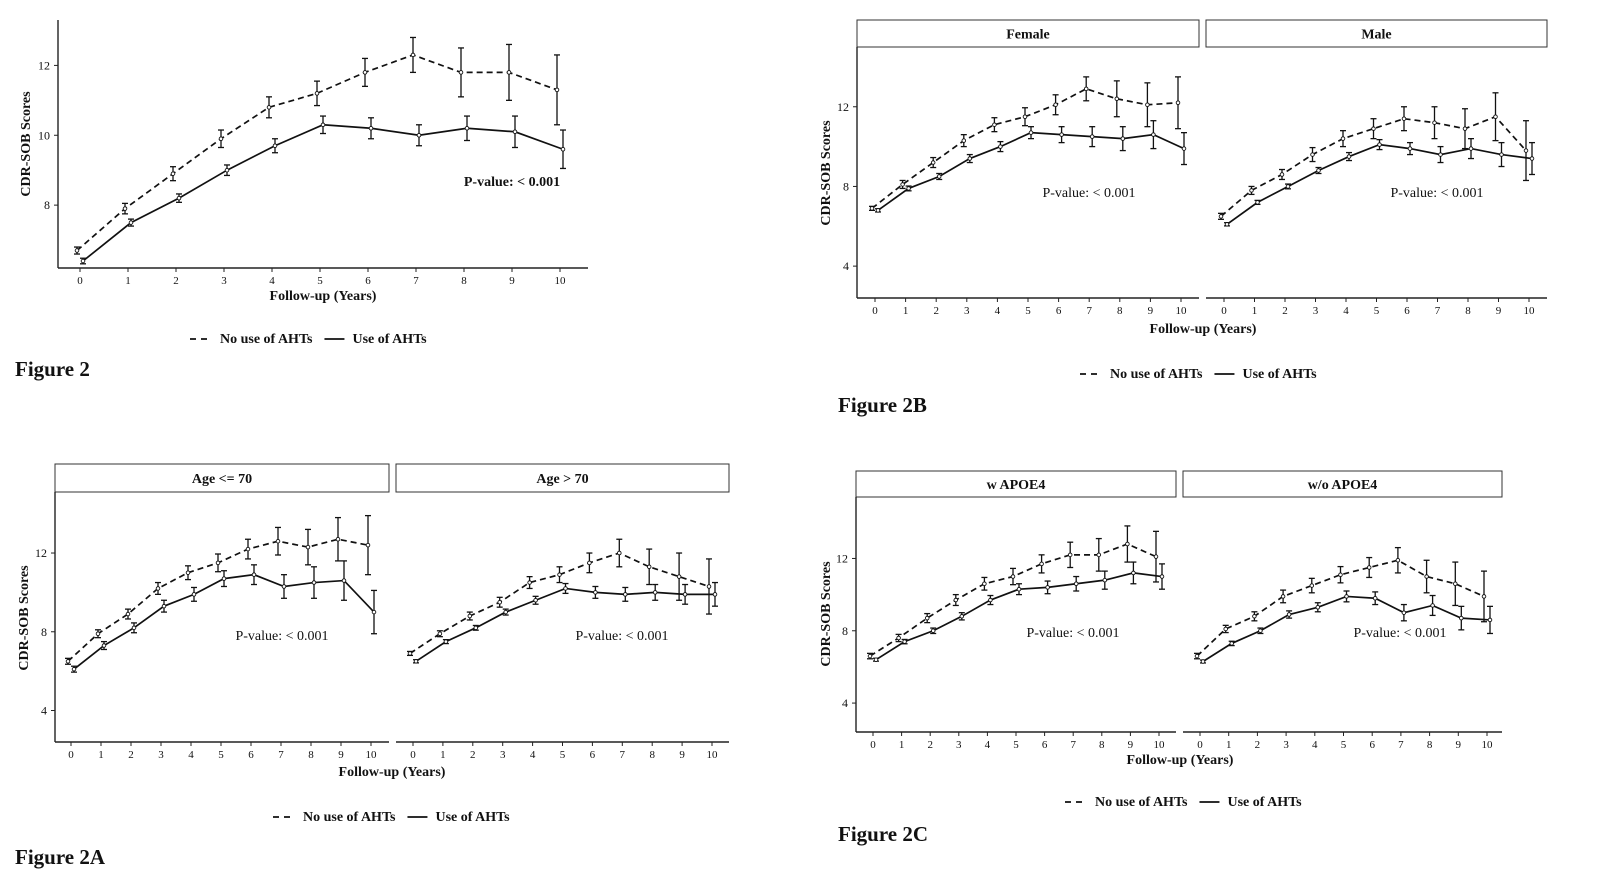 This screenshot has height=896, width=1600. Describe the element at coordinates (71, 755) in the screenshot. I see `x-tick-label: 0` at that location.